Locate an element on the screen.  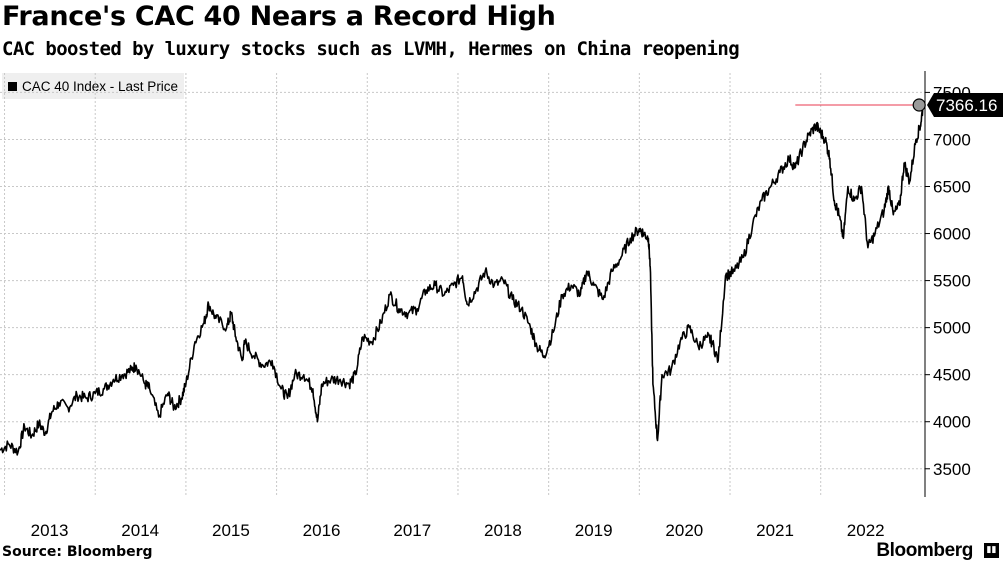
y-tick-label: 4500 is located at coordinates (952, 375).